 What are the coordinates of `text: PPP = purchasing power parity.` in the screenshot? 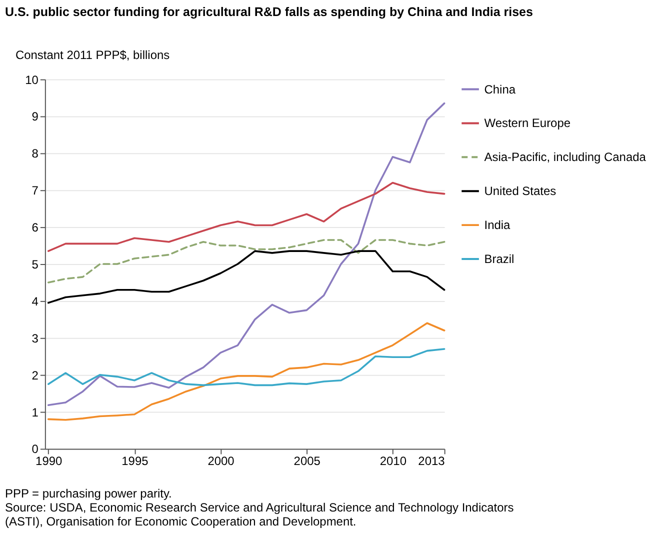 It's located at (88, 493).